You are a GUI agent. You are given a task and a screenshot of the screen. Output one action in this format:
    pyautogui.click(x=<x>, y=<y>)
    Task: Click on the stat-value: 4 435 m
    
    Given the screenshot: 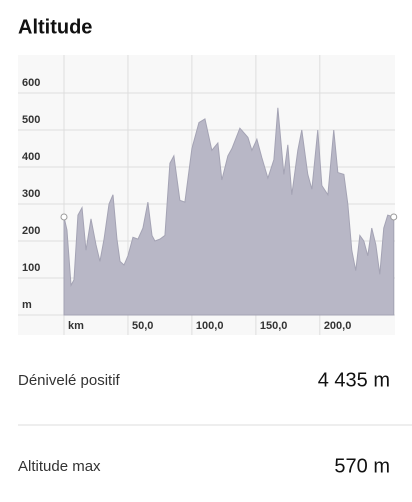 What is the action you would take?
    pyautogui.click(x=354, y=380)
    